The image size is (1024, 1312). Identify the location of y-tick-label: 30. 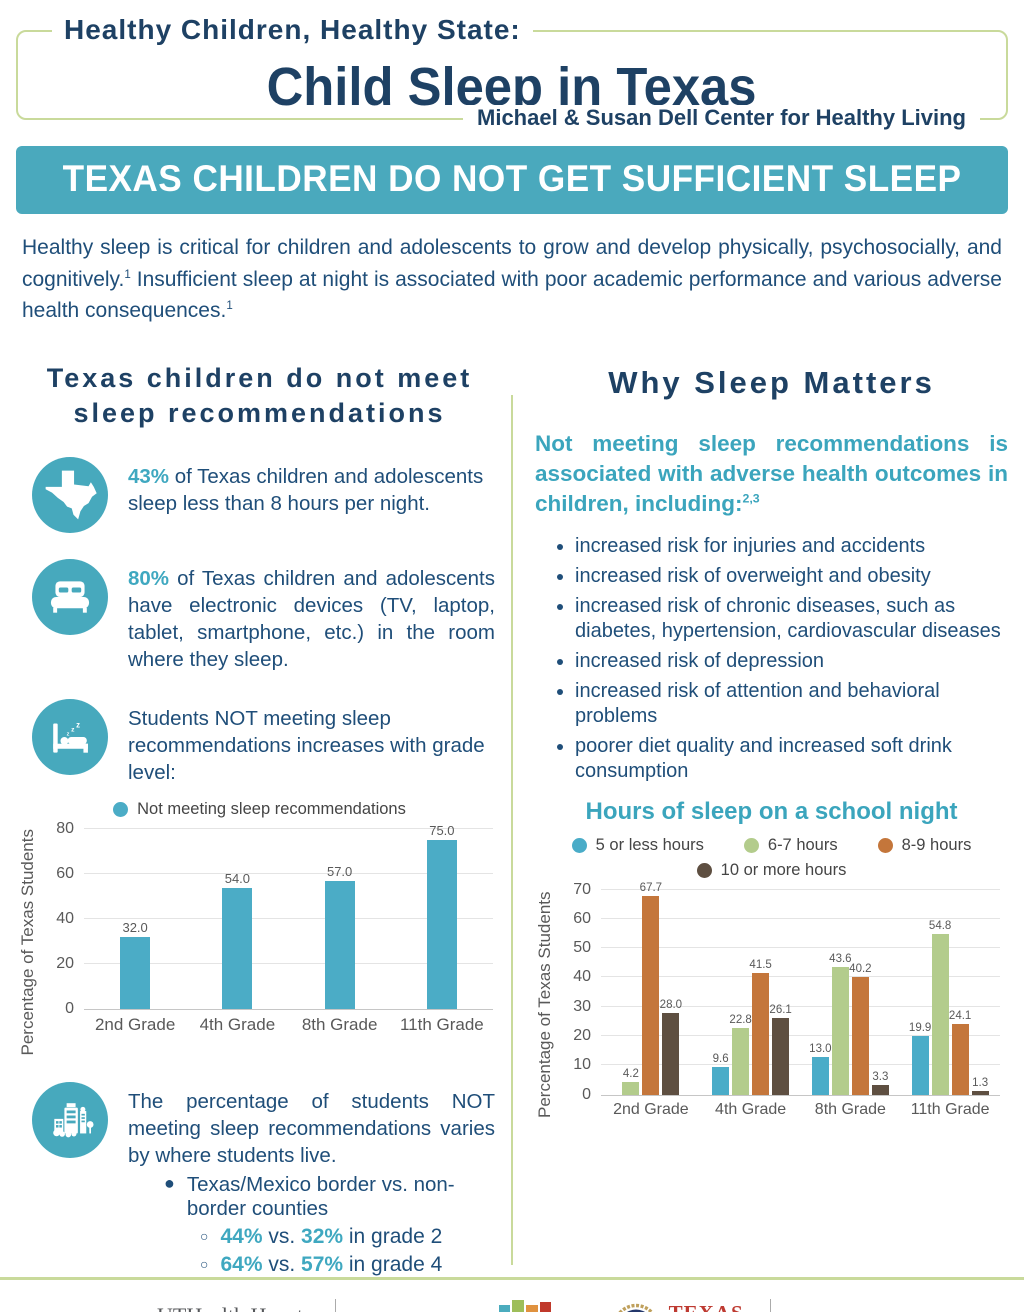
(582, 1006).